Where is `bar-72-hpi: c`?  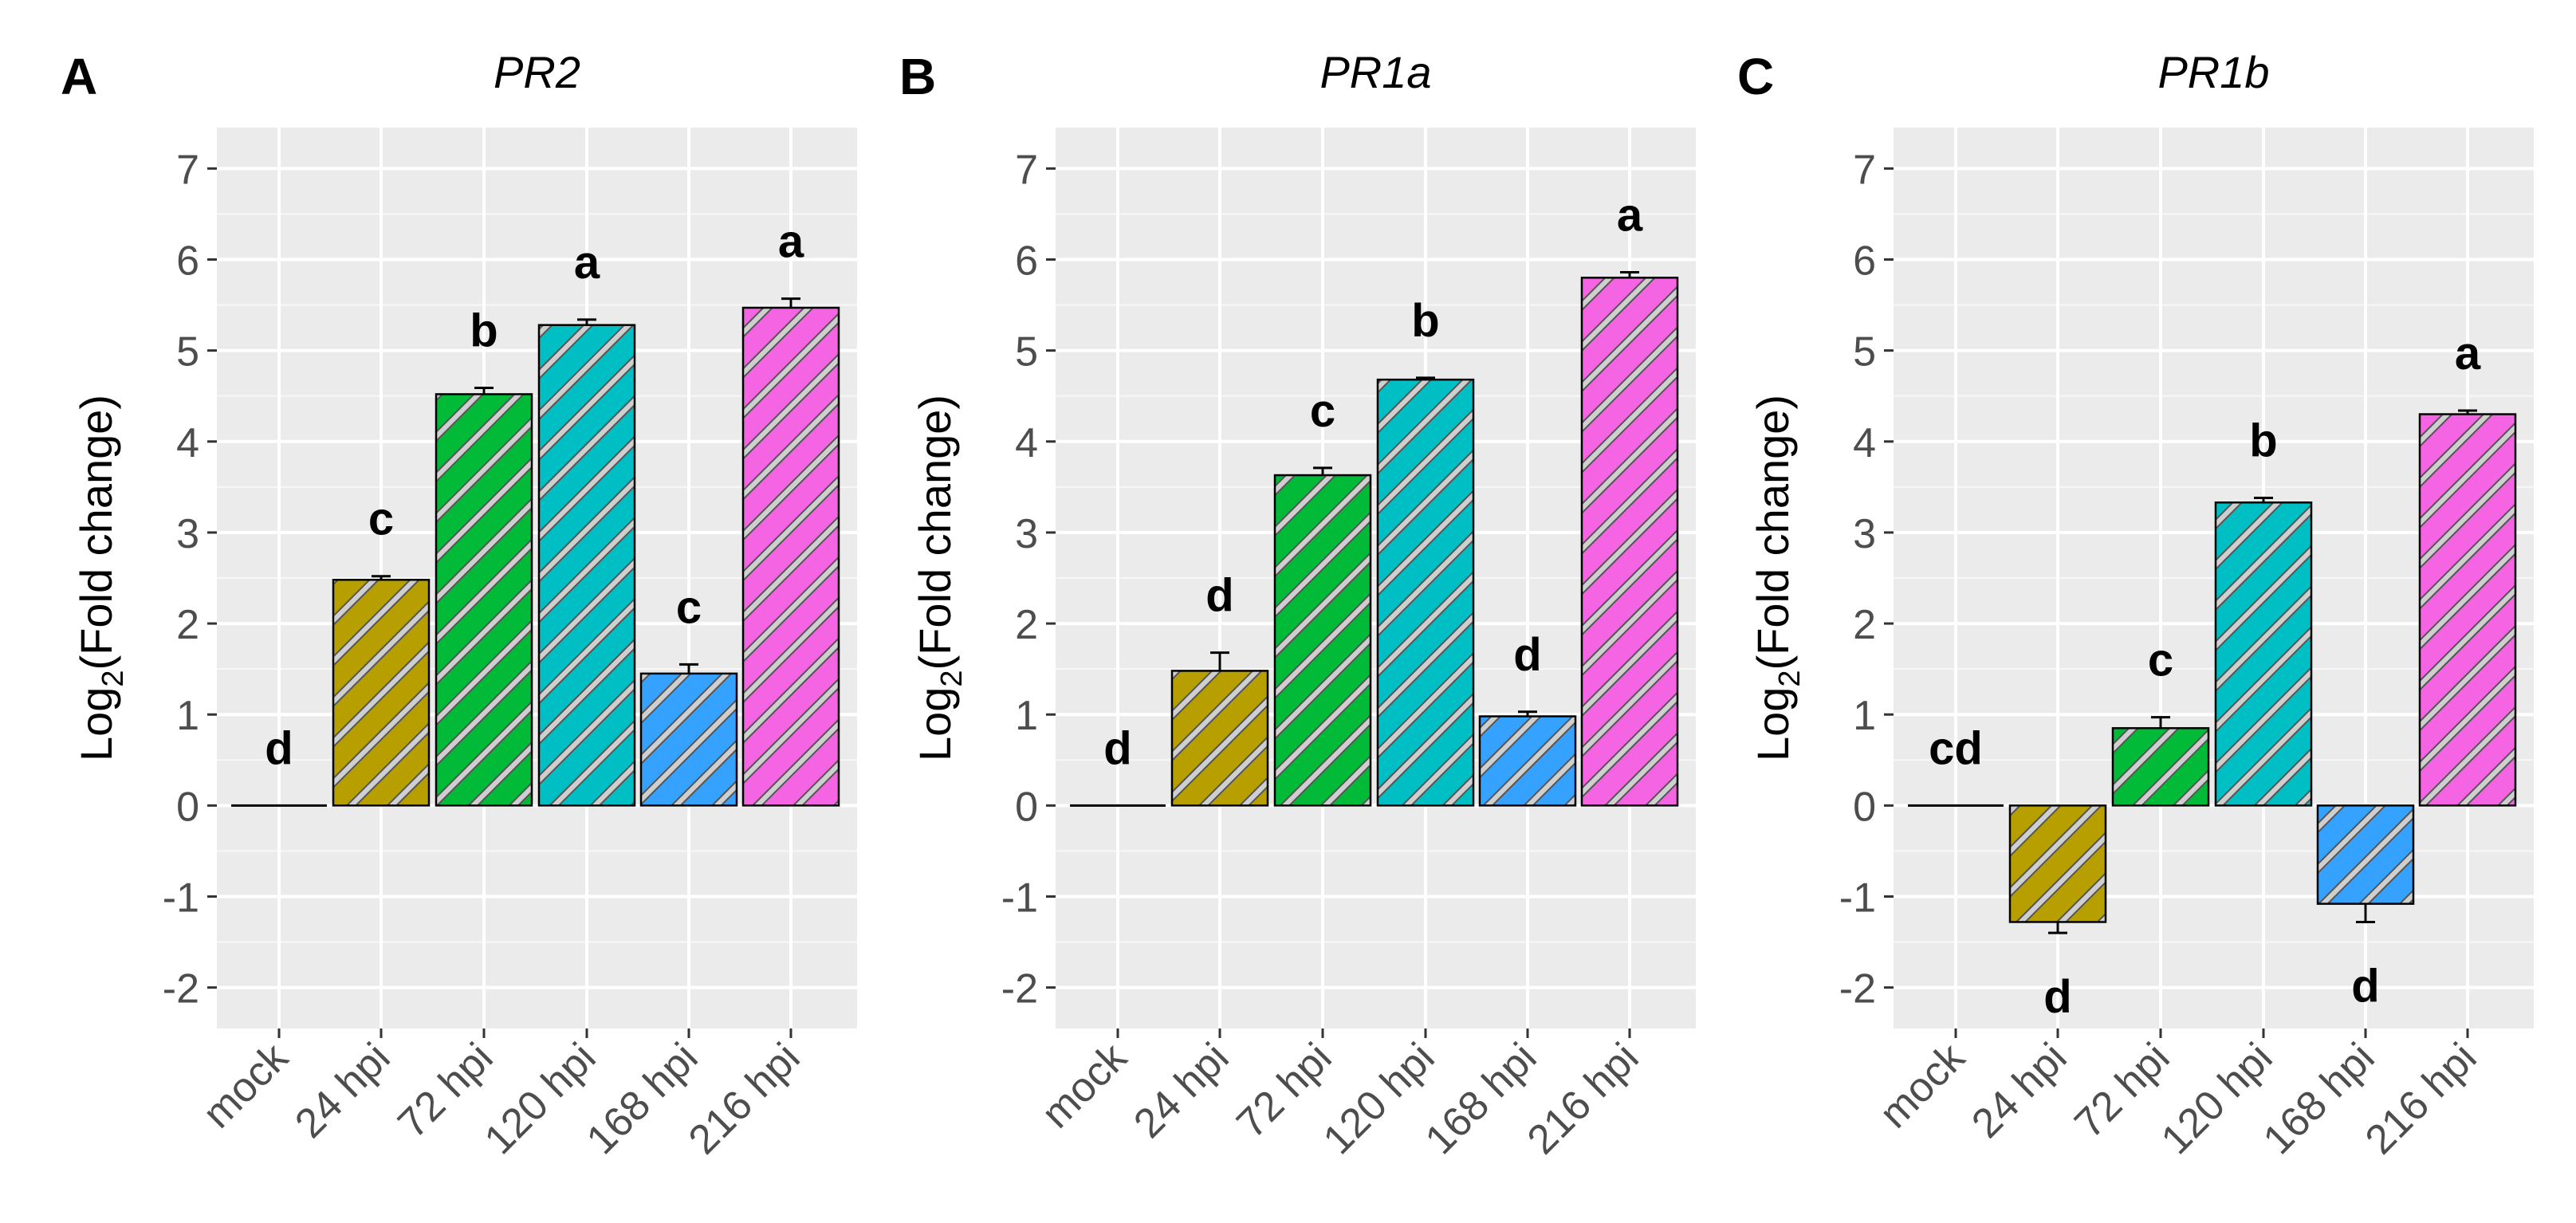
bar-72-hpi: c is located at coordinates (2160, 721).